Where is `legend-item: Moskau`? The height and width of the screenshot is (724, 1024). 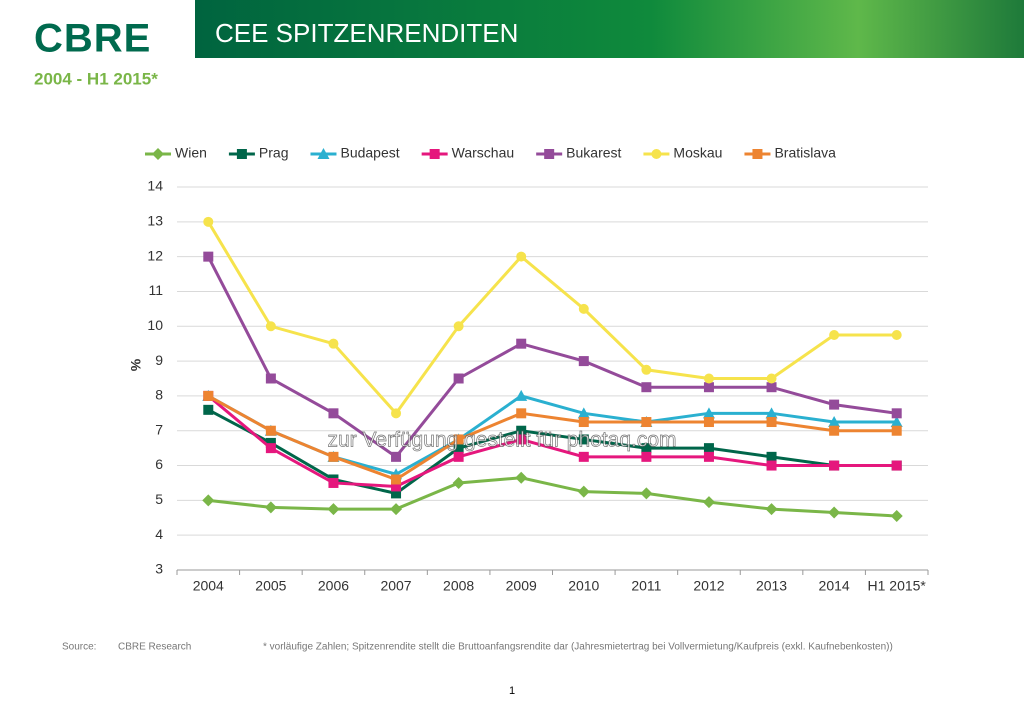
legend-item: Moskau is located at coordinates (682, 153).